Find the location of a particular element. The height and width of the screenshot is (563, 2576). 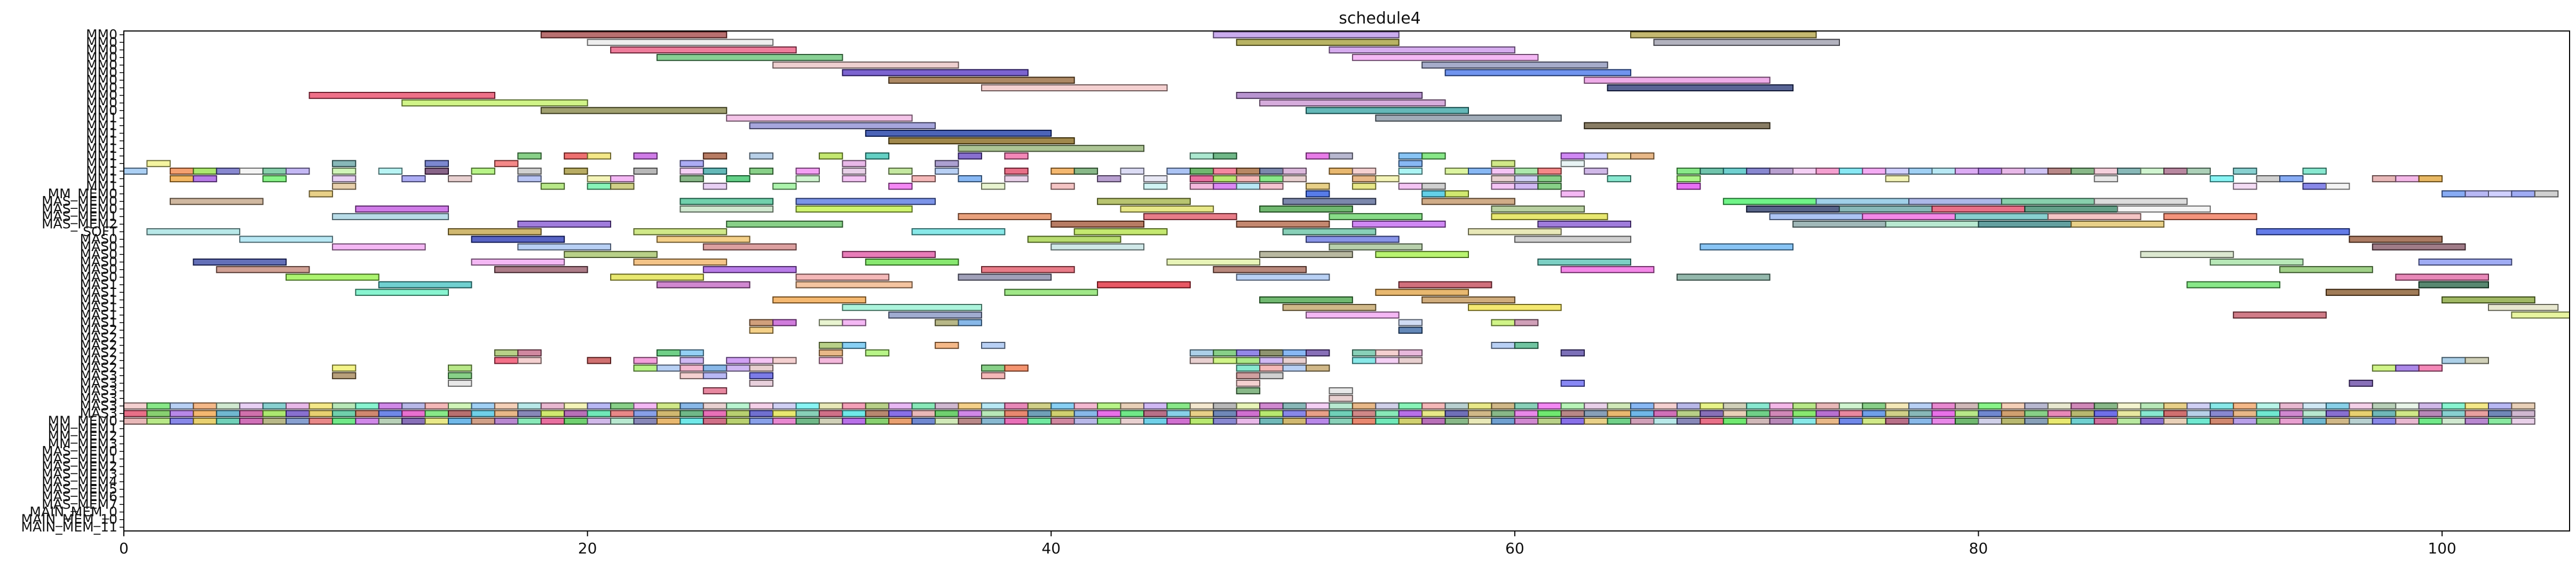

row-label: MAS_MEM1 is located at coordinates (79, 216).